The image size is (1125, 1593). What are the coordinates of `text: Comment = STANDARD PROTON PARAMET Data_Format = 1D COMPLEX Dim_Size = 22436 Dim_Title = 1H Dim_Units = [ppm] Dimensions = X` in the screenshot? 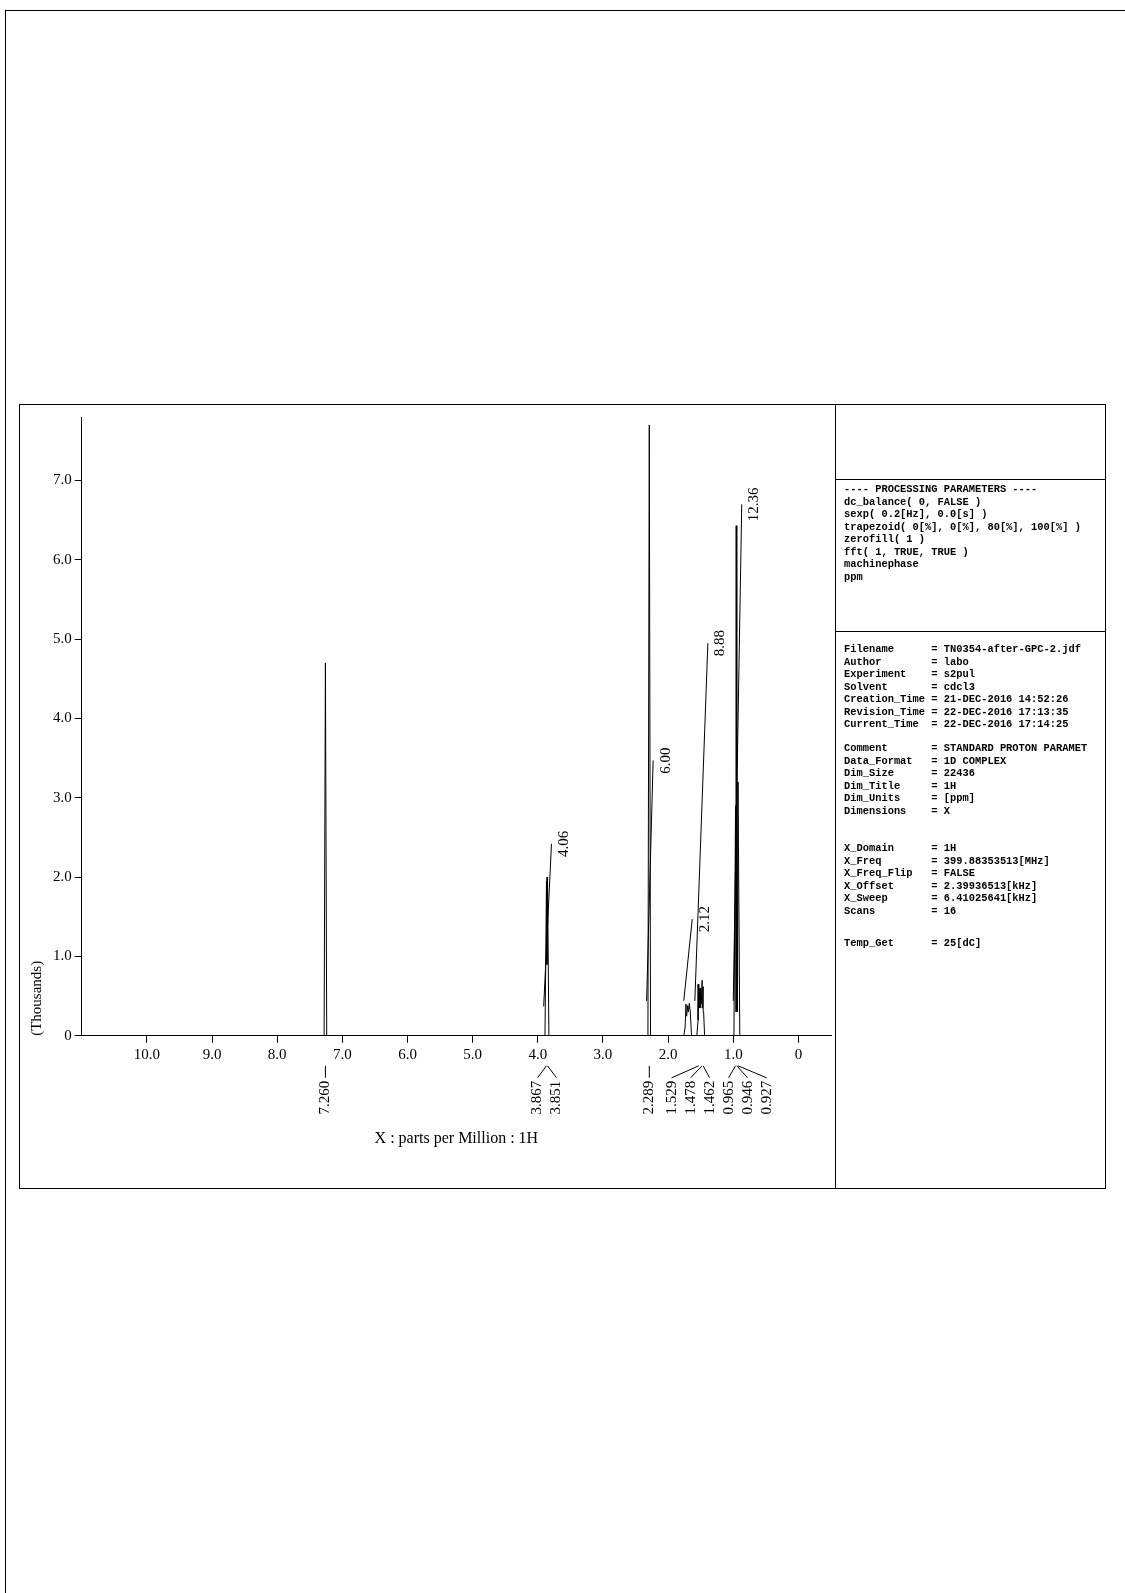 It's located at (966, 779).